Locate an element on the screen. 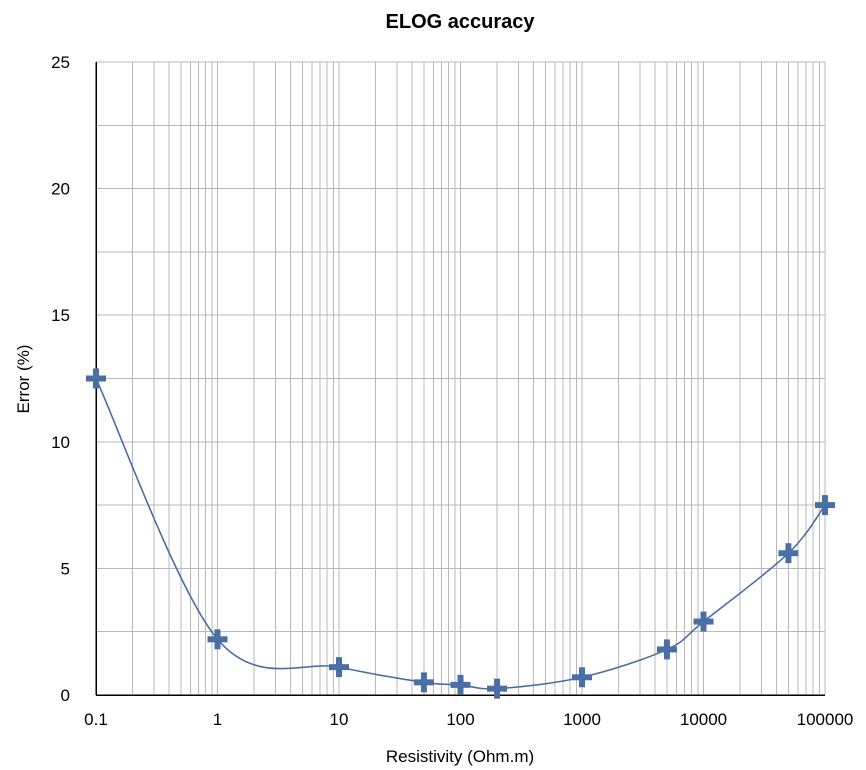  y-tick-label: 10 is located at coordinates (60, 442).